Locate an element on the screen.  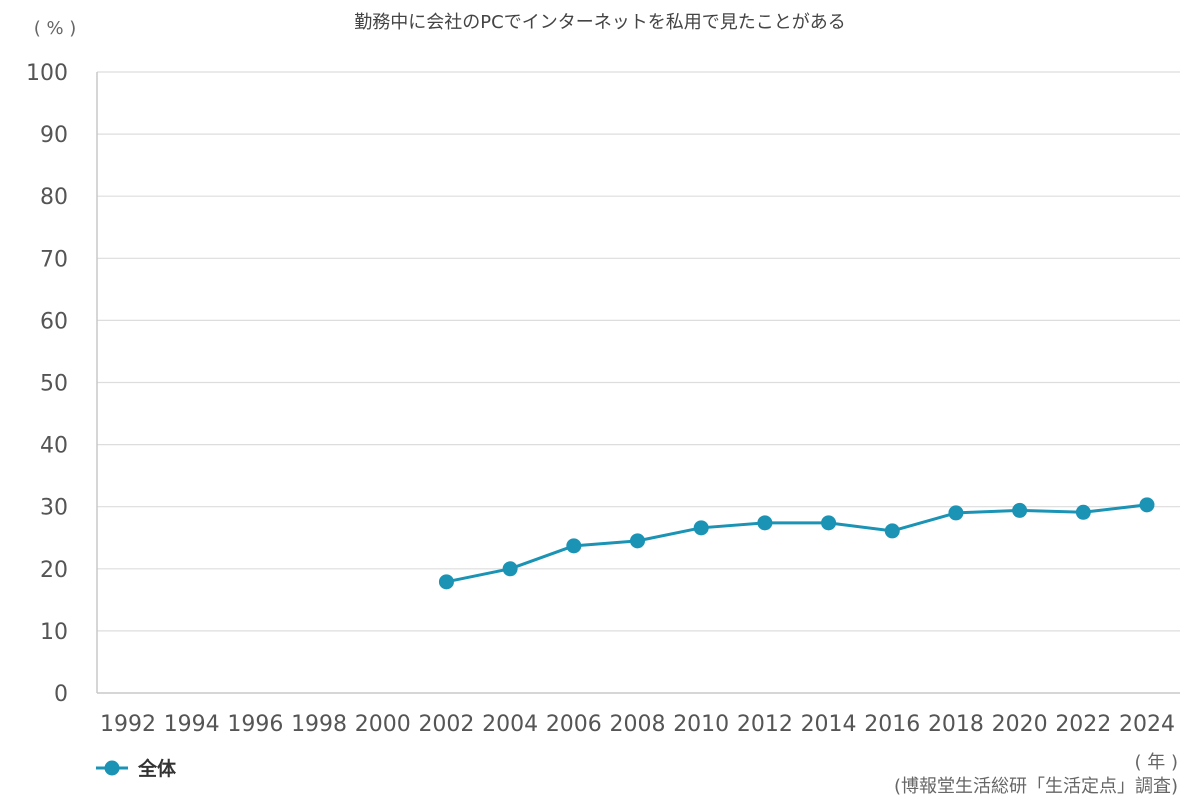
y-tick-label: 70 is located at coordinates (54, 259).